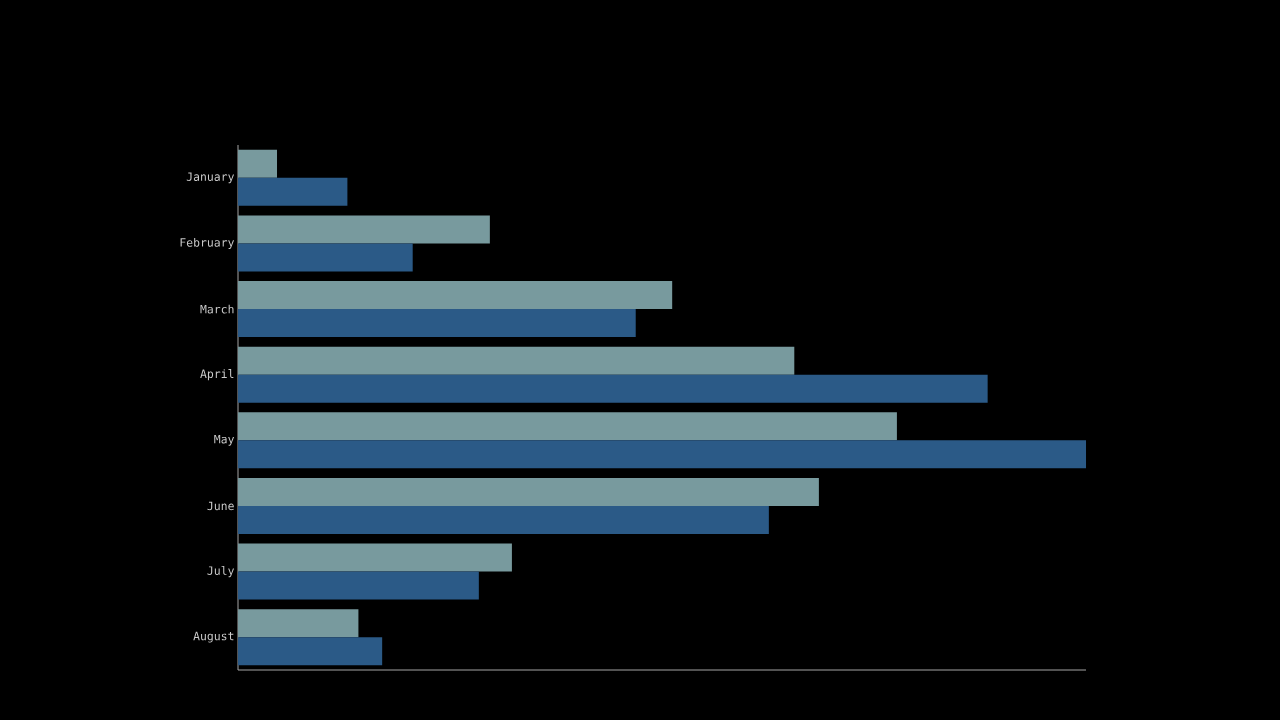 The height and width of the screenshot is (720, 1280). I want to click on y-tick-label: July, so click(221, 571).